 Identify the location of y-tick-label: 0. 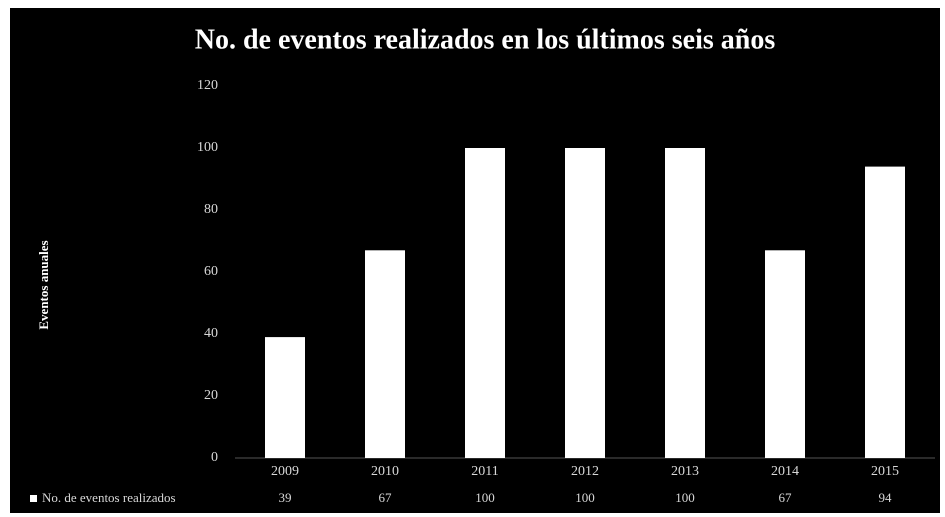
(214, 457).